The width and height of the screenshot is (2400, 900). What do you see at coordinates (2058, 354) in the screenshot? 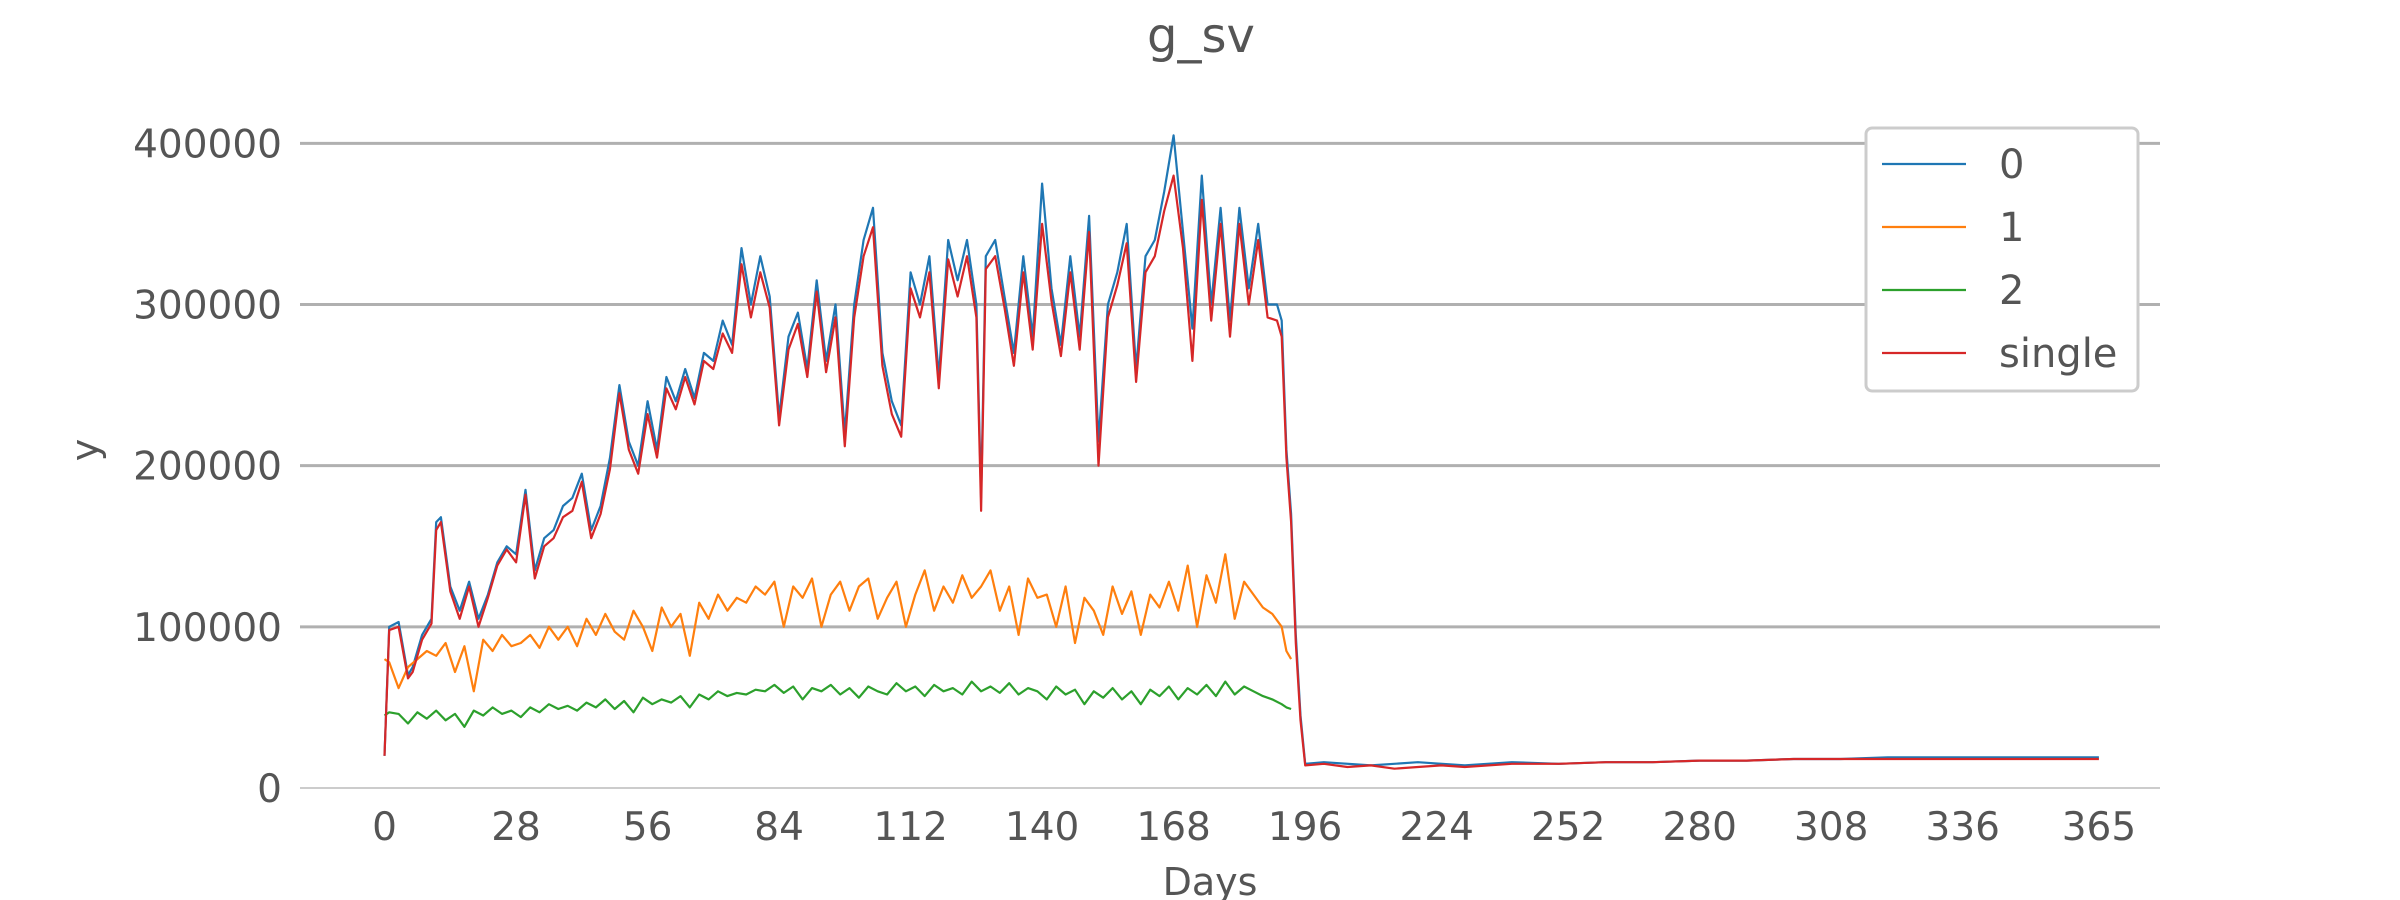
I see `legend-label: single` at bounding box center [2058, 354].